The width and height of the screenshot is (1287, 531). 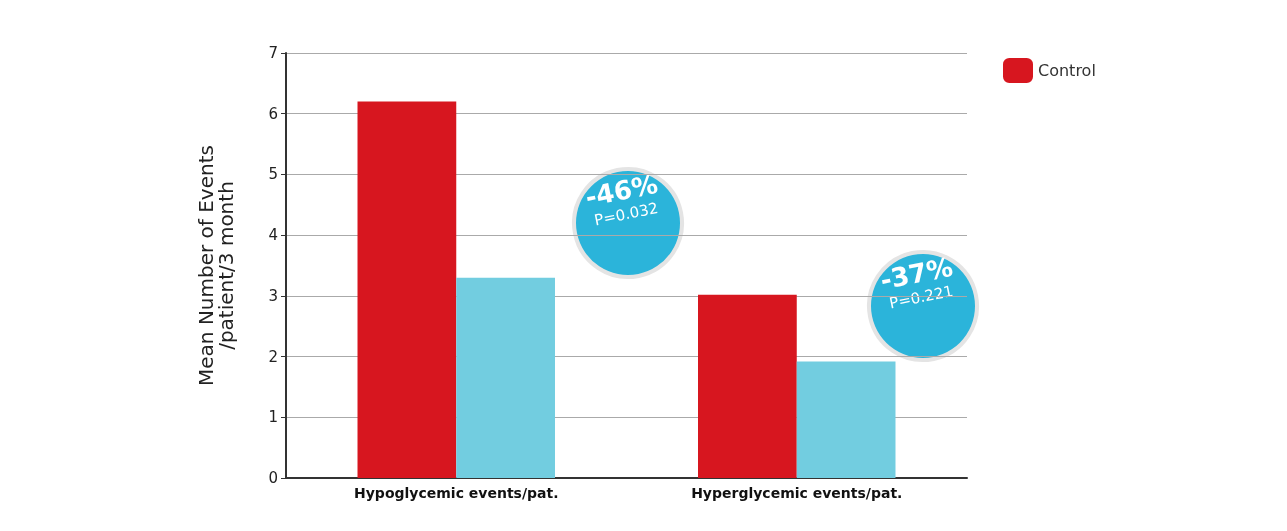 I want to click on y-tick-label: 6, so click(x=273, y=113).